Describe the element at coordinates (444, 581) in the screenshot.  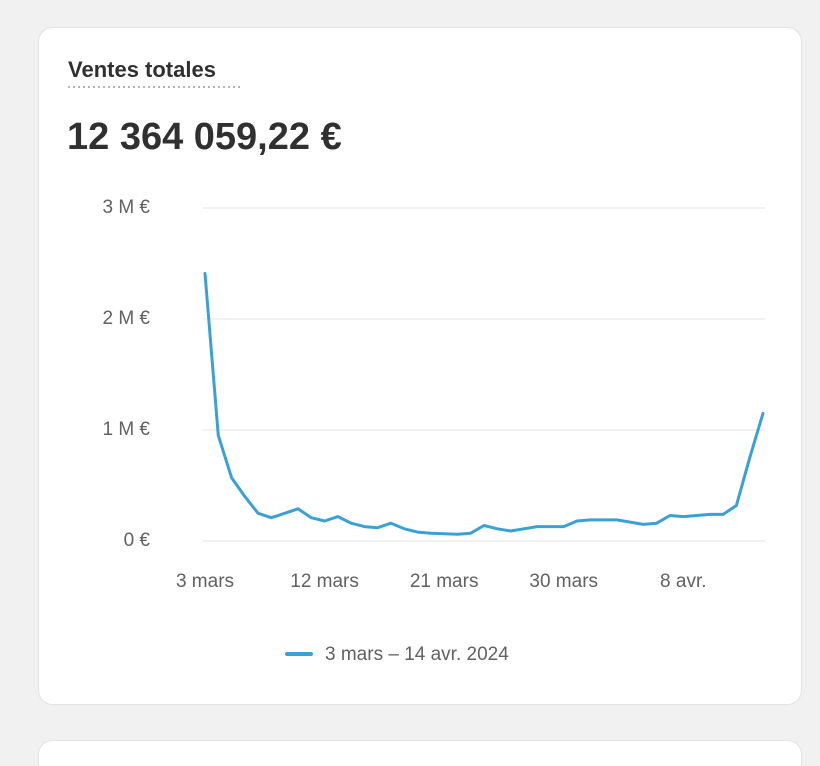
I see `x-tick-label: 21 mars` at that location.